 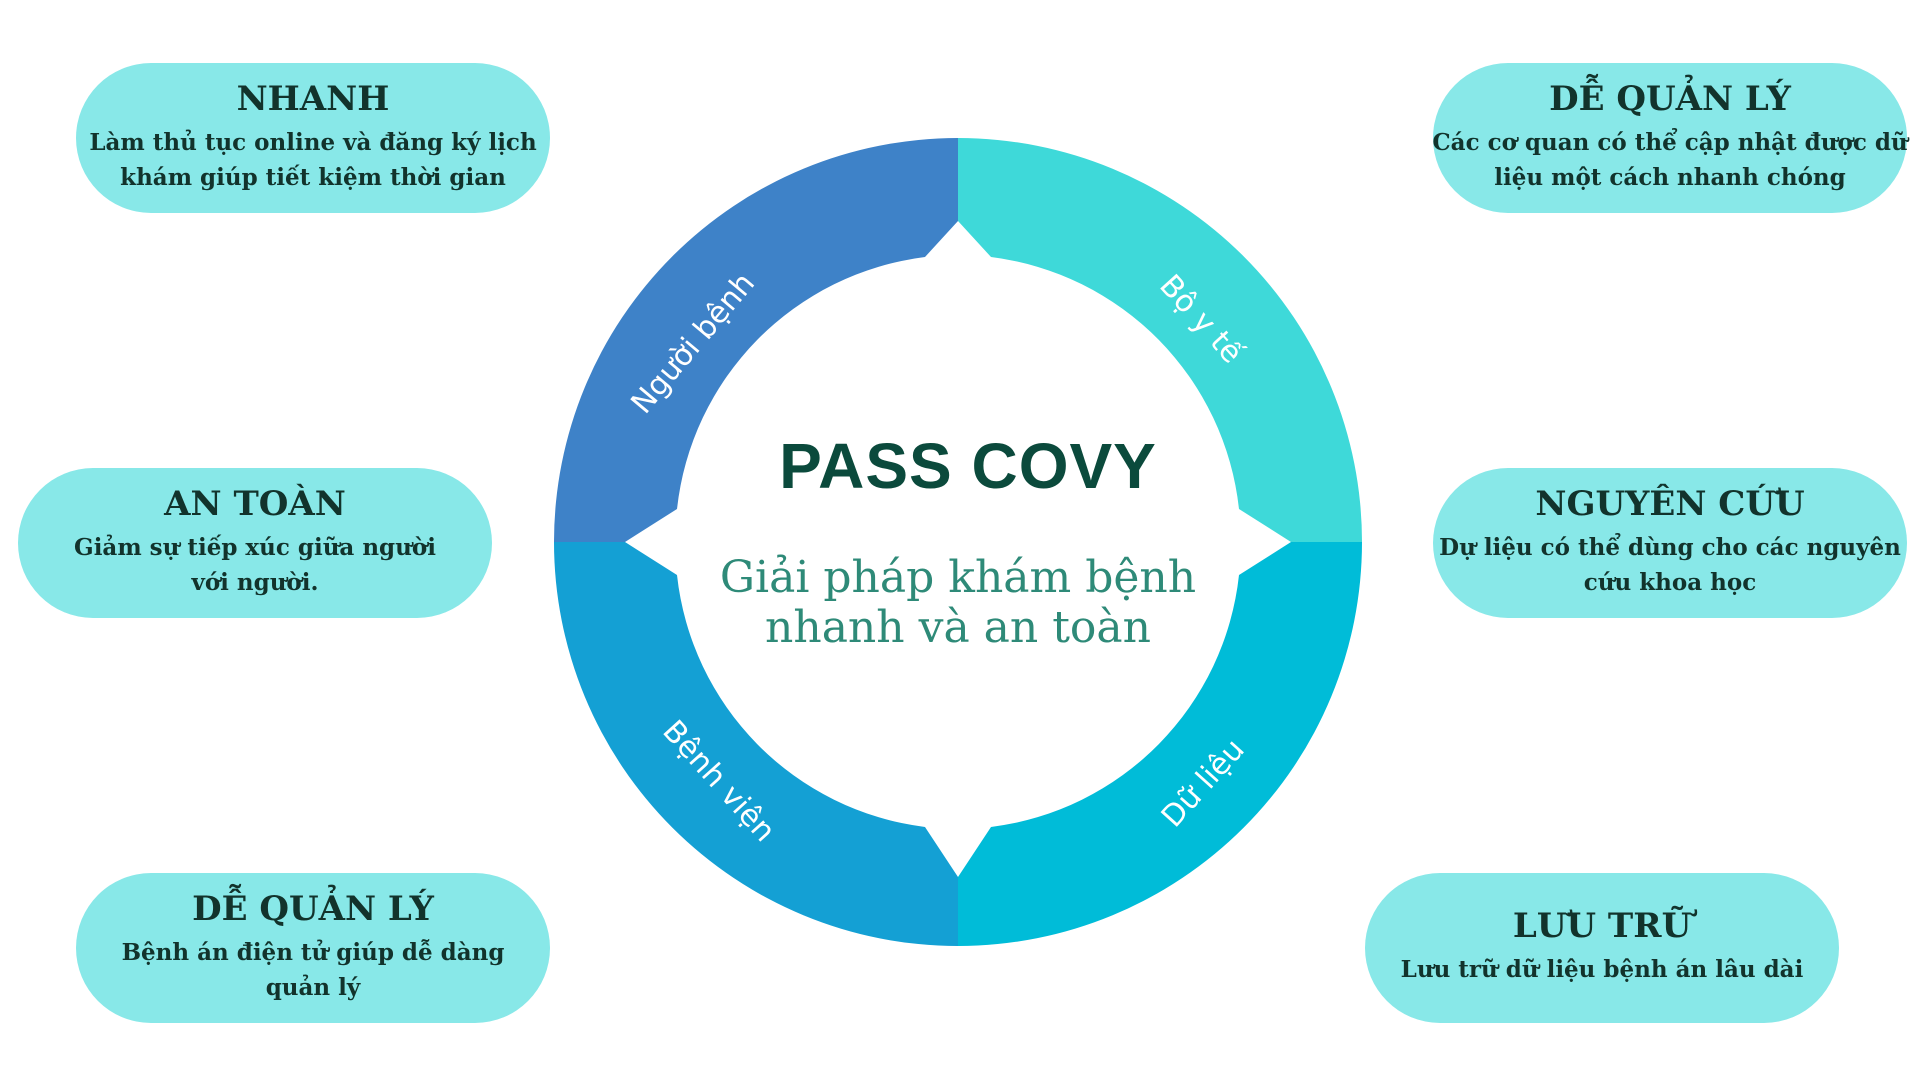 I want to click on card-luu-tru: LƯU TRỮ Lưu trữ dữ liệu bệnh án lâu dài, so click(x=1602, y=948).